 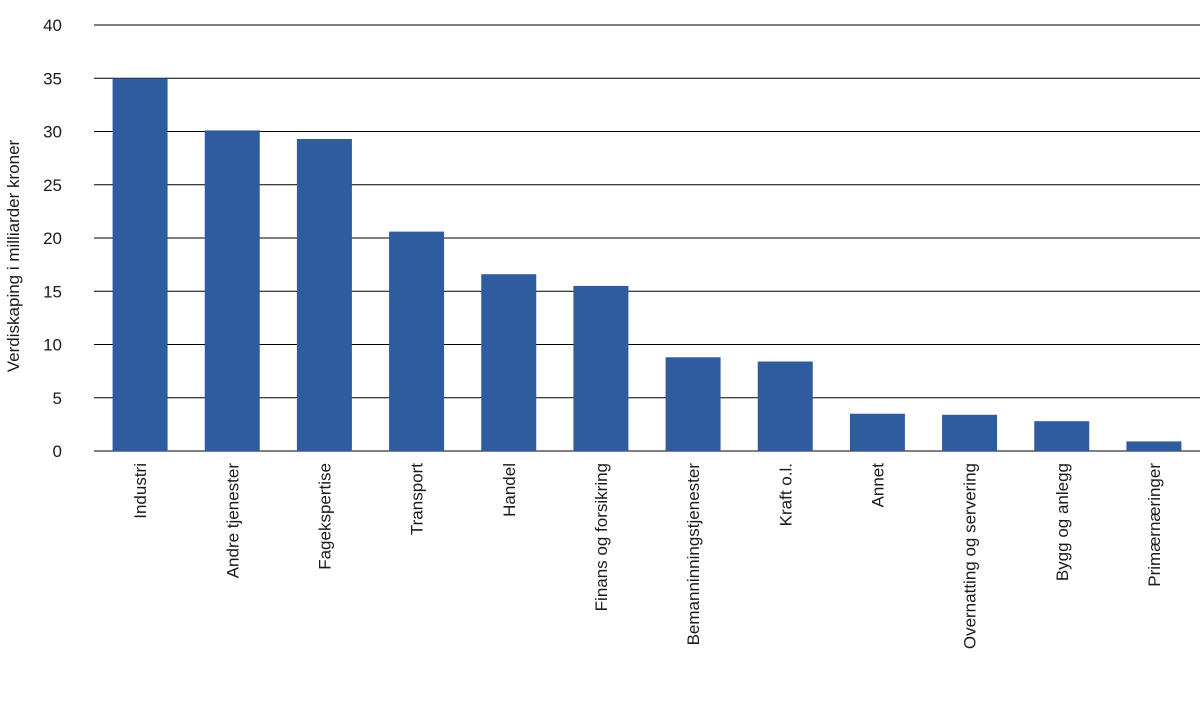 What do you see at coordinates (57, 451) in the screenshot?
I see `y-tick-label: 0` at bounding box center [57, 451].